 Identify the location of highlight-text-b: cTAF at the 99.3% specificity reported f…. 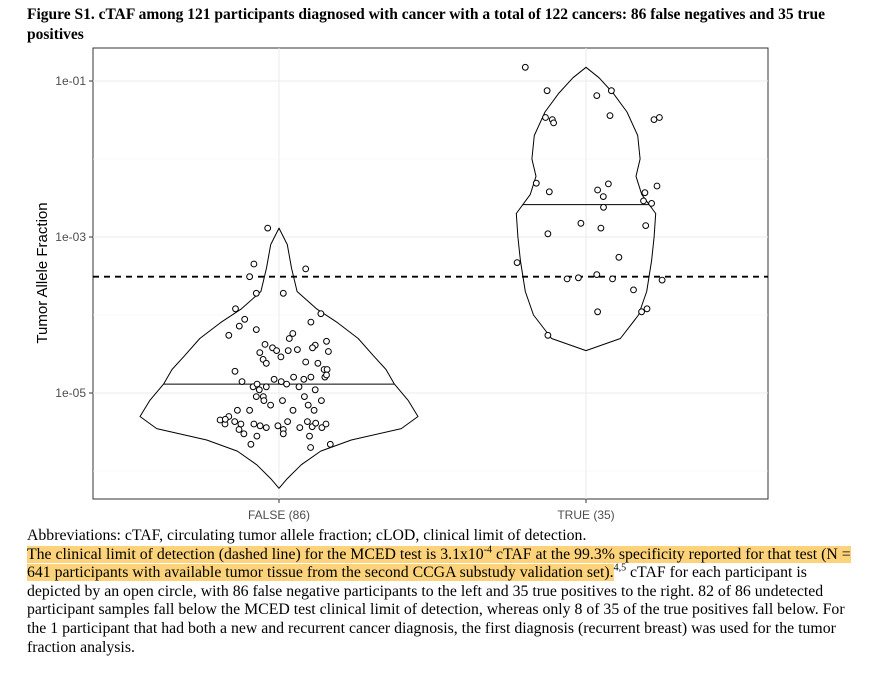
(439, 563).